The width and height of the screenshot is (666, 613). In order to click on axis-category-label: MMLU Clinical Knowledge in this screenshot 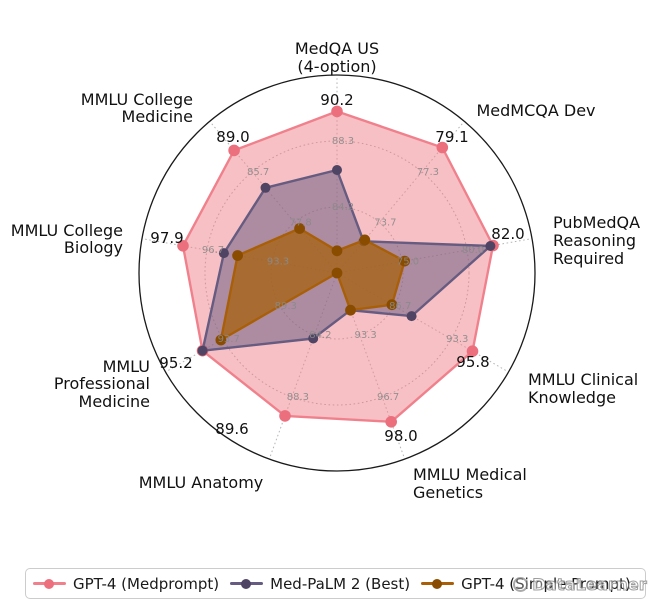, I will do `click(583, 388)`.